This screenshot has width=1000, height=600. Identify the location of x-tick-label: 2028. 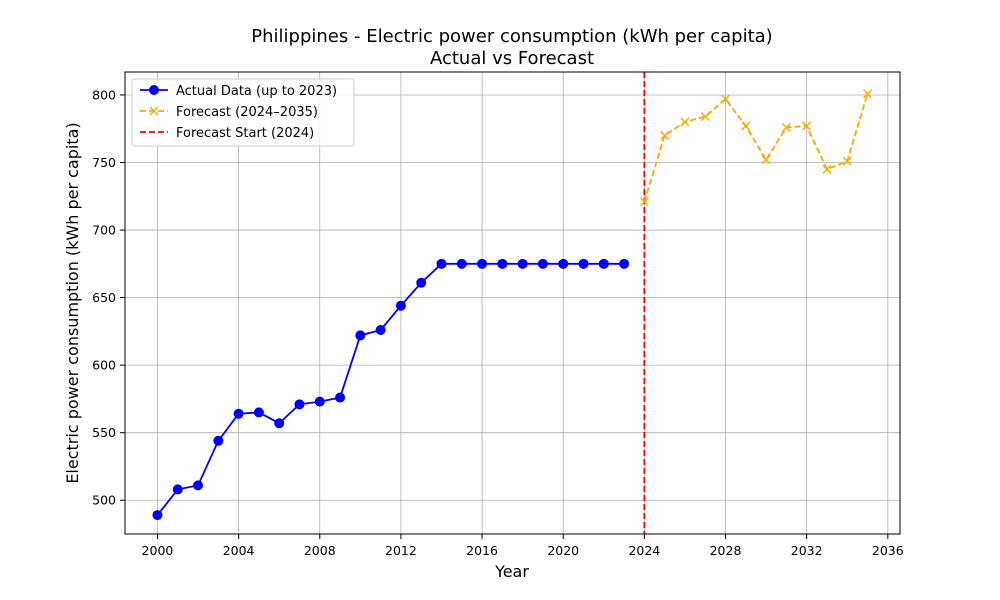
(726, 550).